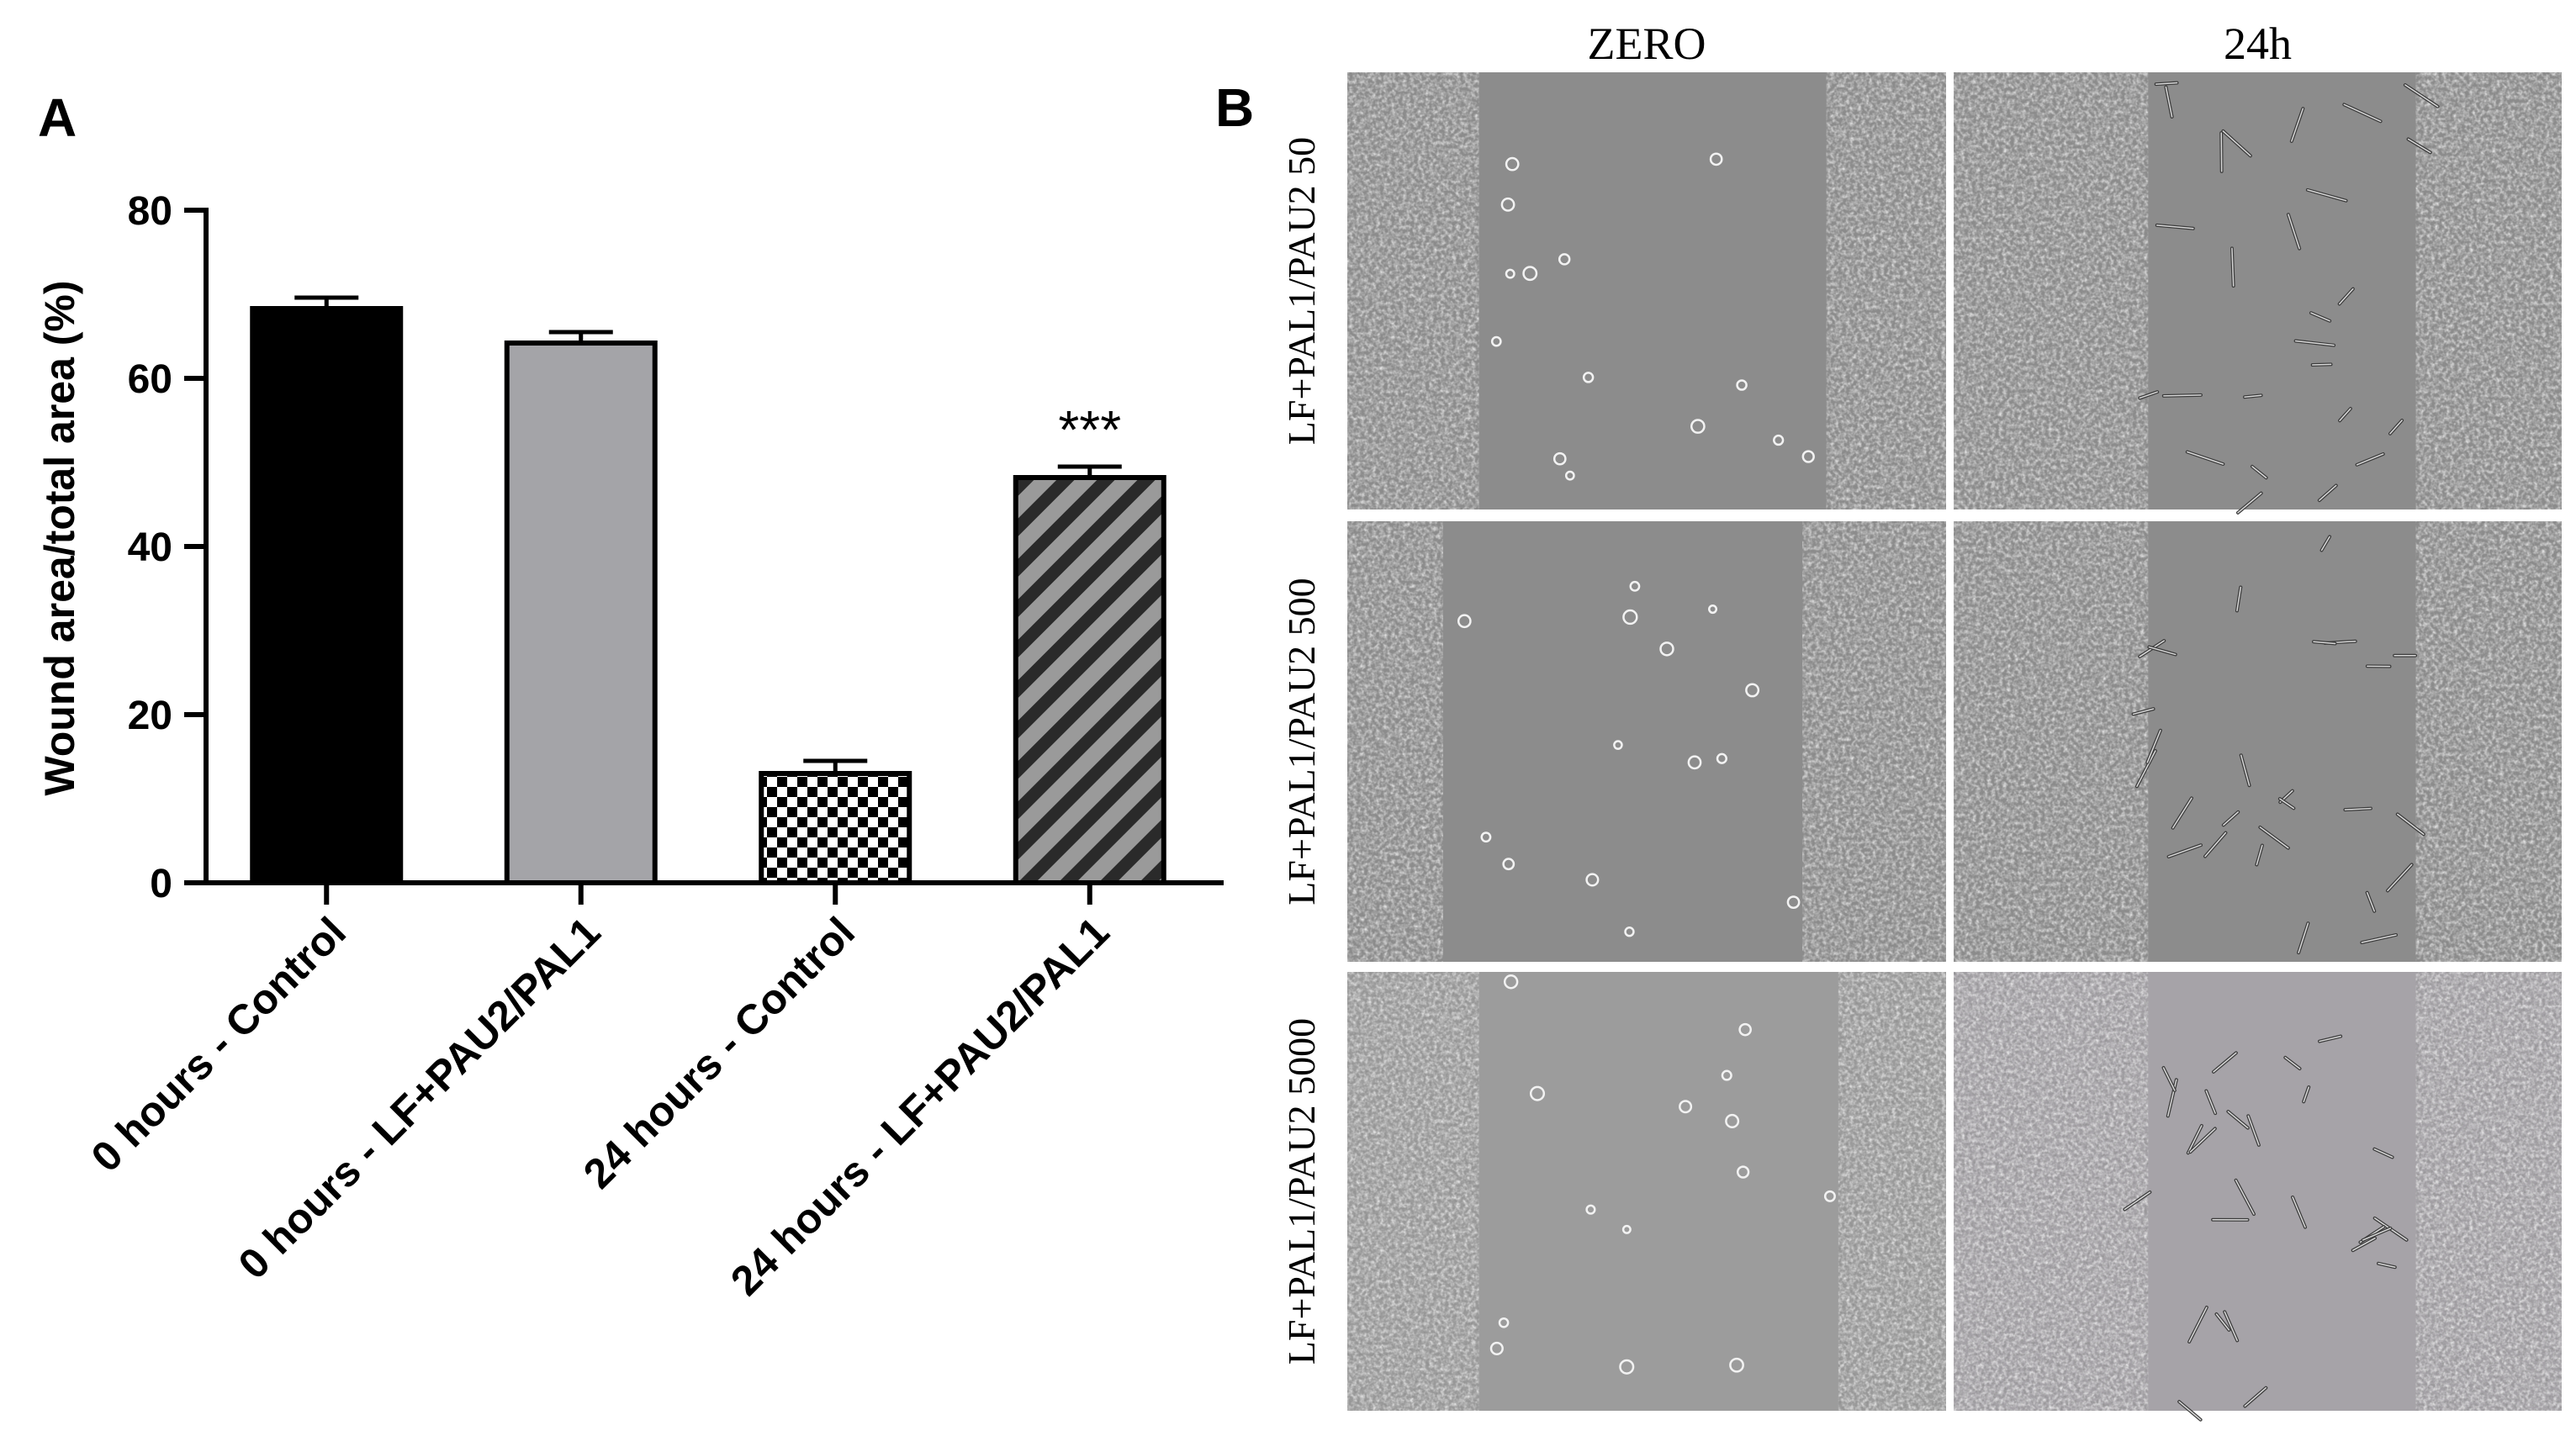 Image resolution: width=2576 pixels, height=1436 pixels. I want to click on category-label-1: 0 hours - Control, so click(218, 1044).